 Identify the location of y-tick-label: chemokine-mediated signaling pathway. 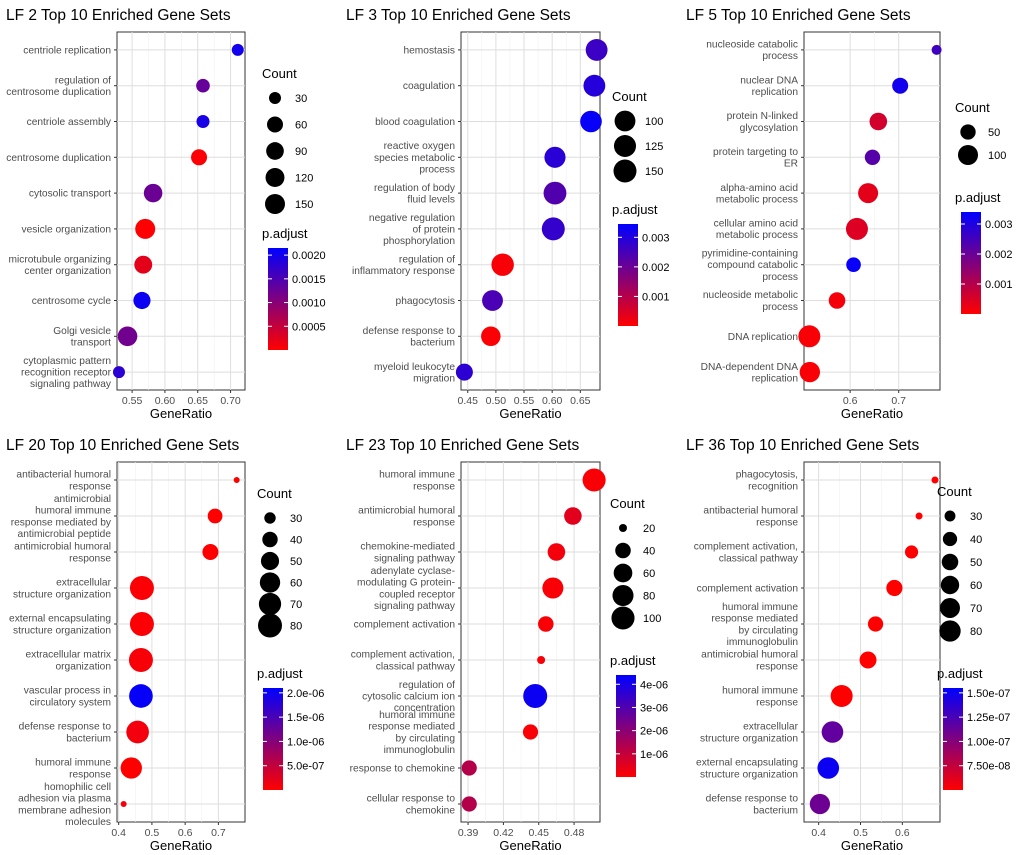
(407, 553).